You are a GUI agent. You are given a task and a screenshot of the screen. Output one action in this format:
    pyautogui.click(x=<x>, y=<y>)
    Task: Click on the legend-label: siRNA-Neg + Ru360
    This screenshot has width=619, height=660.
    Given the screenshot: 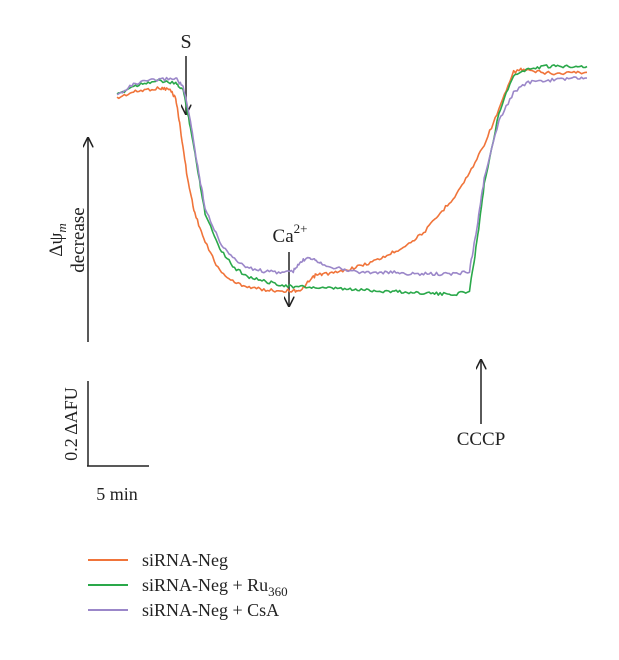 What is the action you would take?
    pyautogui.click(x=215, y=587)
    